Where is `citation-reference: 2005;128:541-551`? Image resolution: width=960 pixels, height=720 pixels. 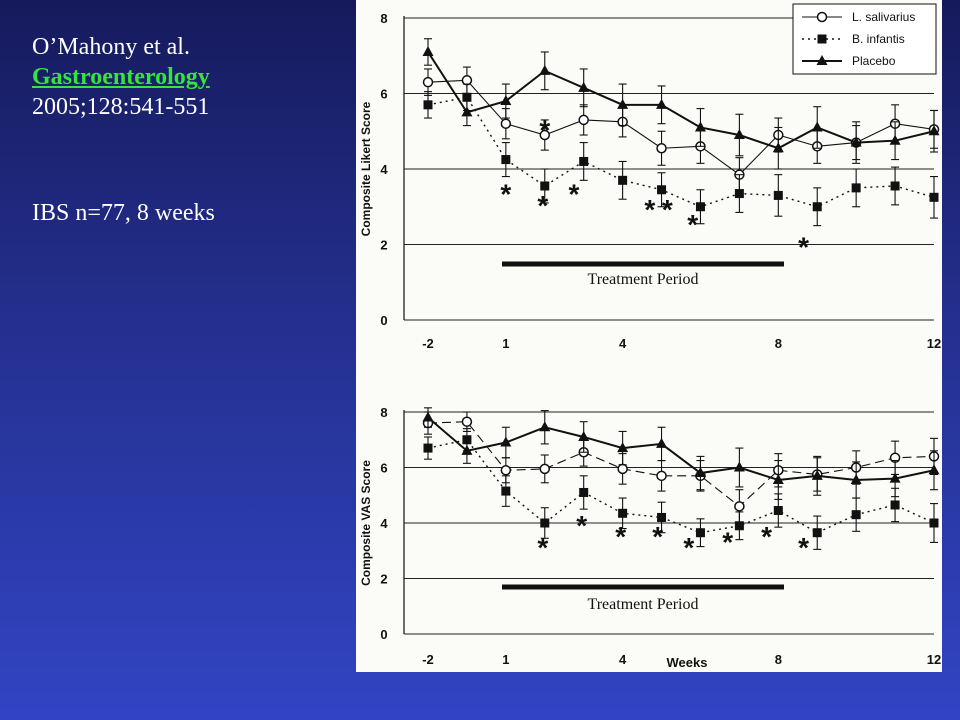
citation-reference: 2005;128:541-551 is located at coordinates (121, 107).